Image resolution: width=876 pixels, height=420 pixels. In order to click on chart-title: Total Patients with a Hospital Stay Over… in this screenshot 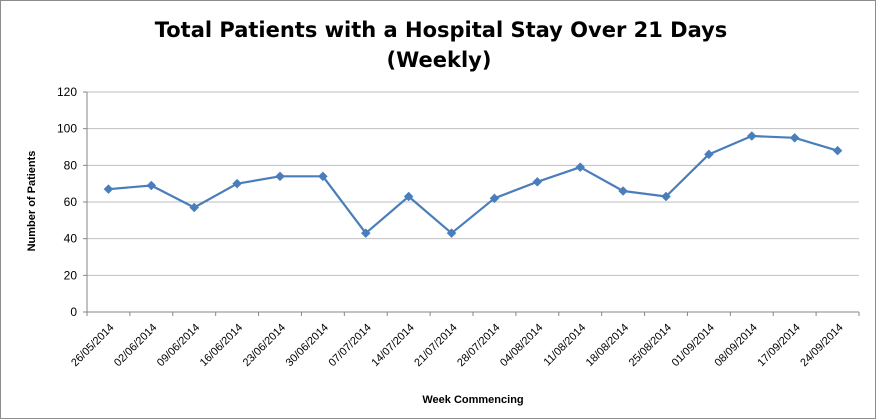, I will do `click(441, 30)`.